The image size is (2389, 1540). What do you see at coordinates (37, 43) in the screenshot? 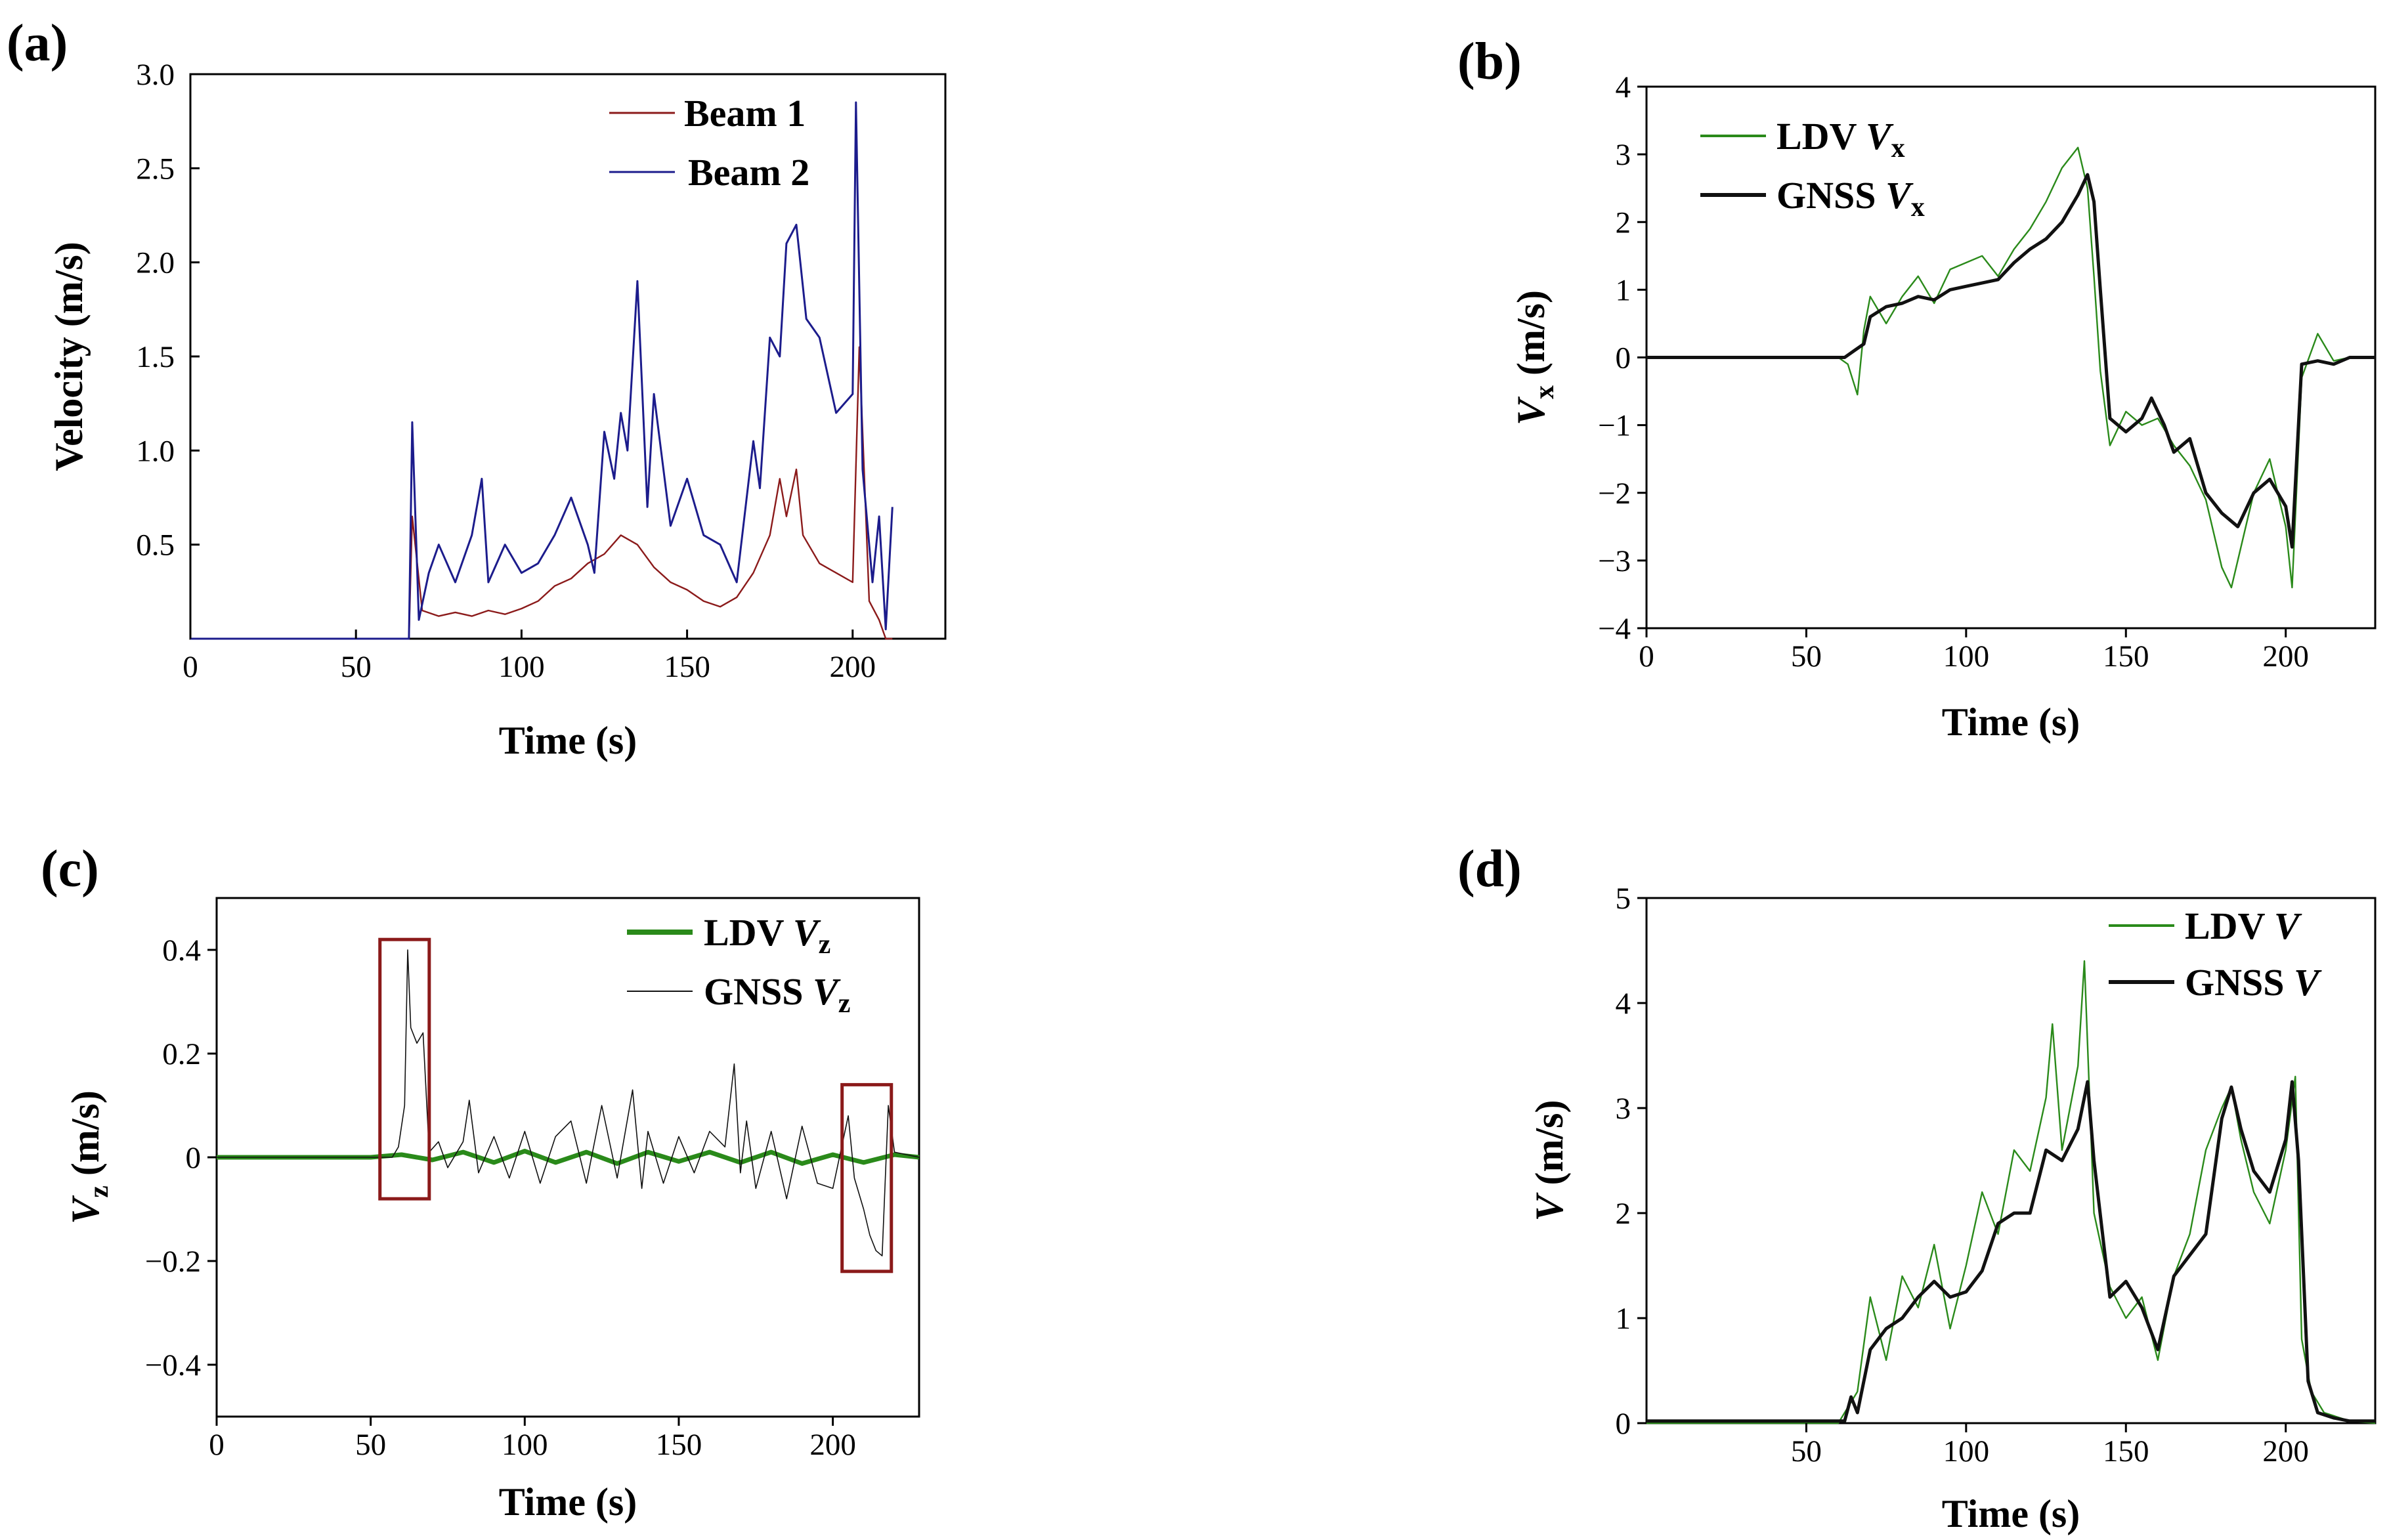
I see `panel-a-letter: (a)` at bounding box center [37, 43].